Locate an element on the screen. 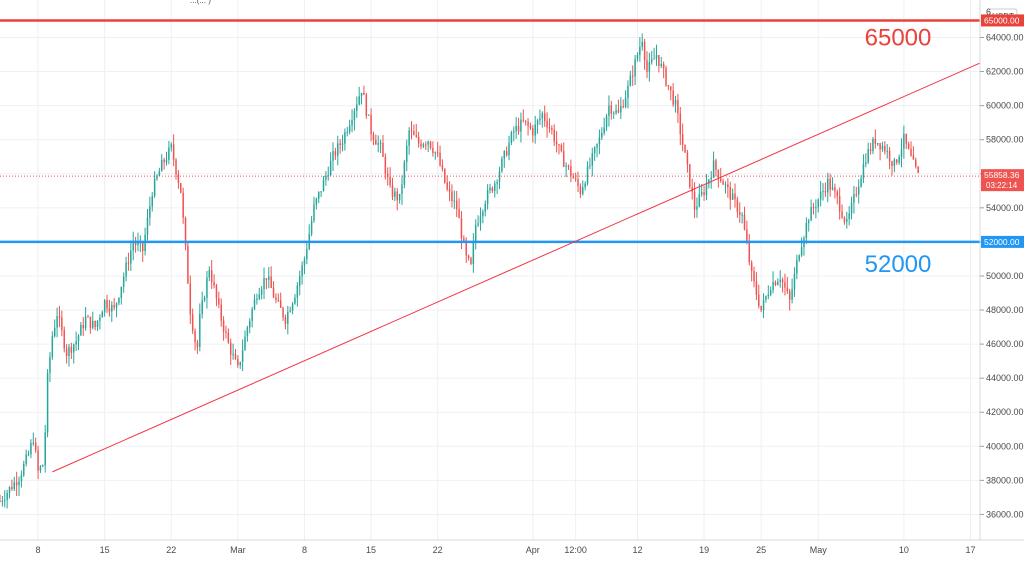  x-tick-label: 19 is located at coordinates (704, 550).